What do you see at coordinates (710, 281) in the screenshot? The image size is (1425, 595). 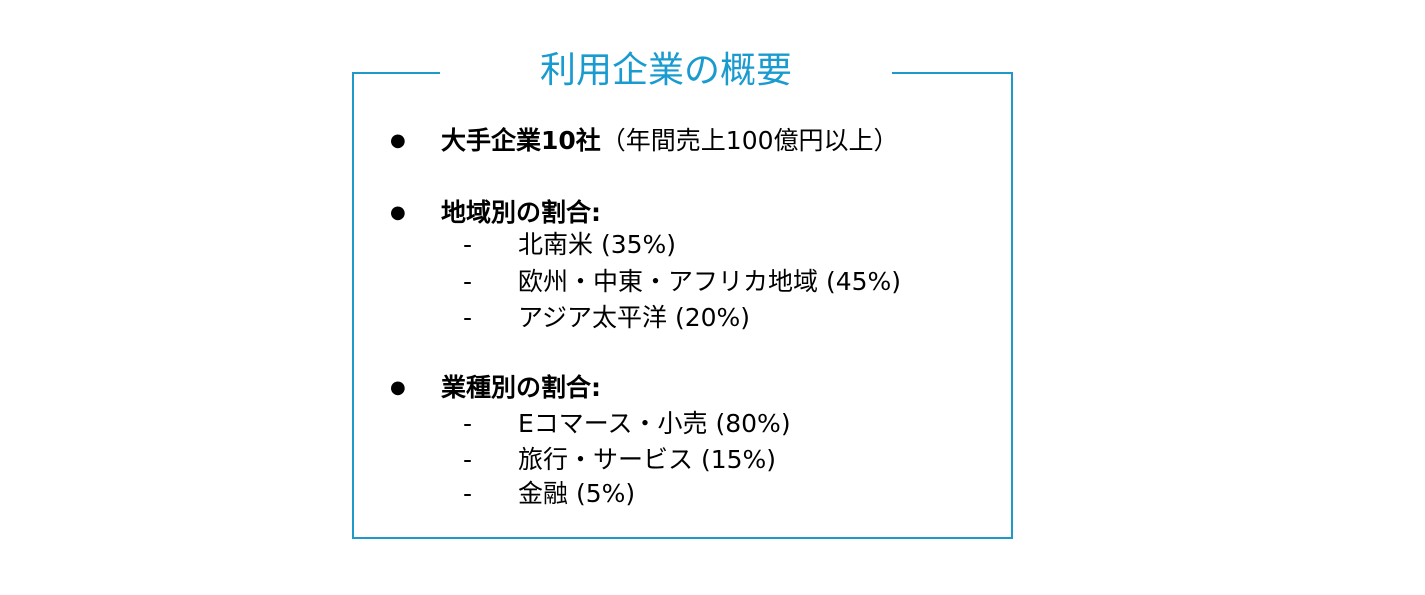 I see `sub-item: 欧州・中東・アフリカ地域 (45%)` at bounding box center [710, 281].